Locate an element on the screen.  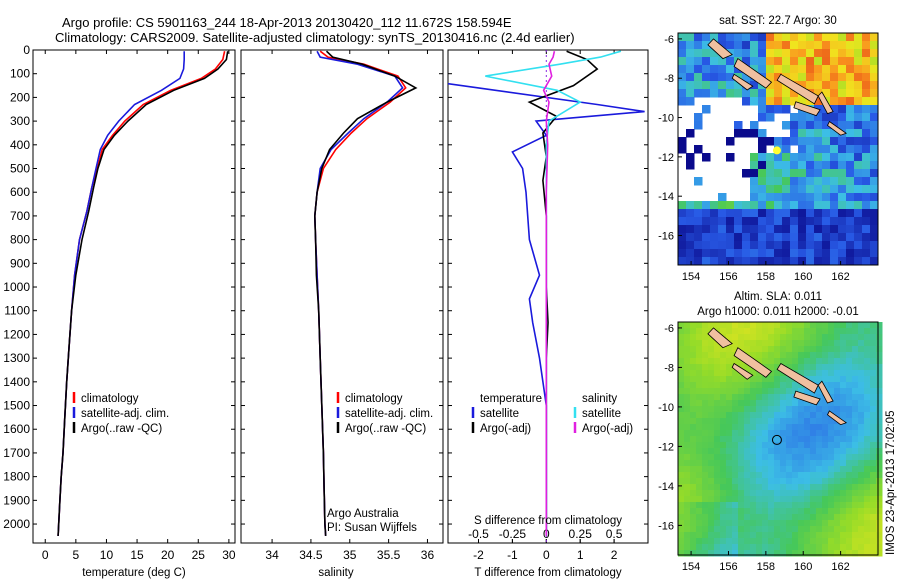
argo-location-marker is located at coordinates (776, 150).